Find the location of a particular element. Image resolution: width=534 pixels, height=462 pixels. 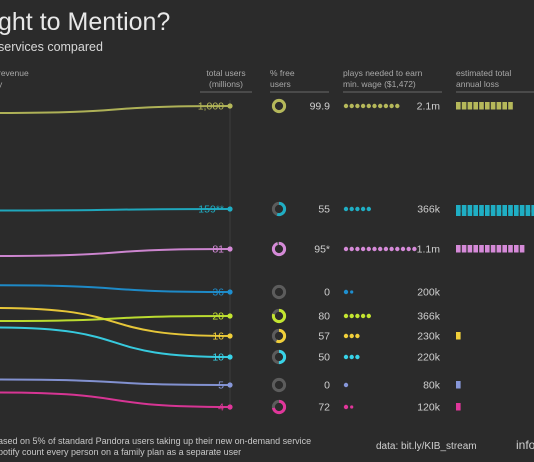

free-pct-value: 80 is located at coordinates (324, 317).